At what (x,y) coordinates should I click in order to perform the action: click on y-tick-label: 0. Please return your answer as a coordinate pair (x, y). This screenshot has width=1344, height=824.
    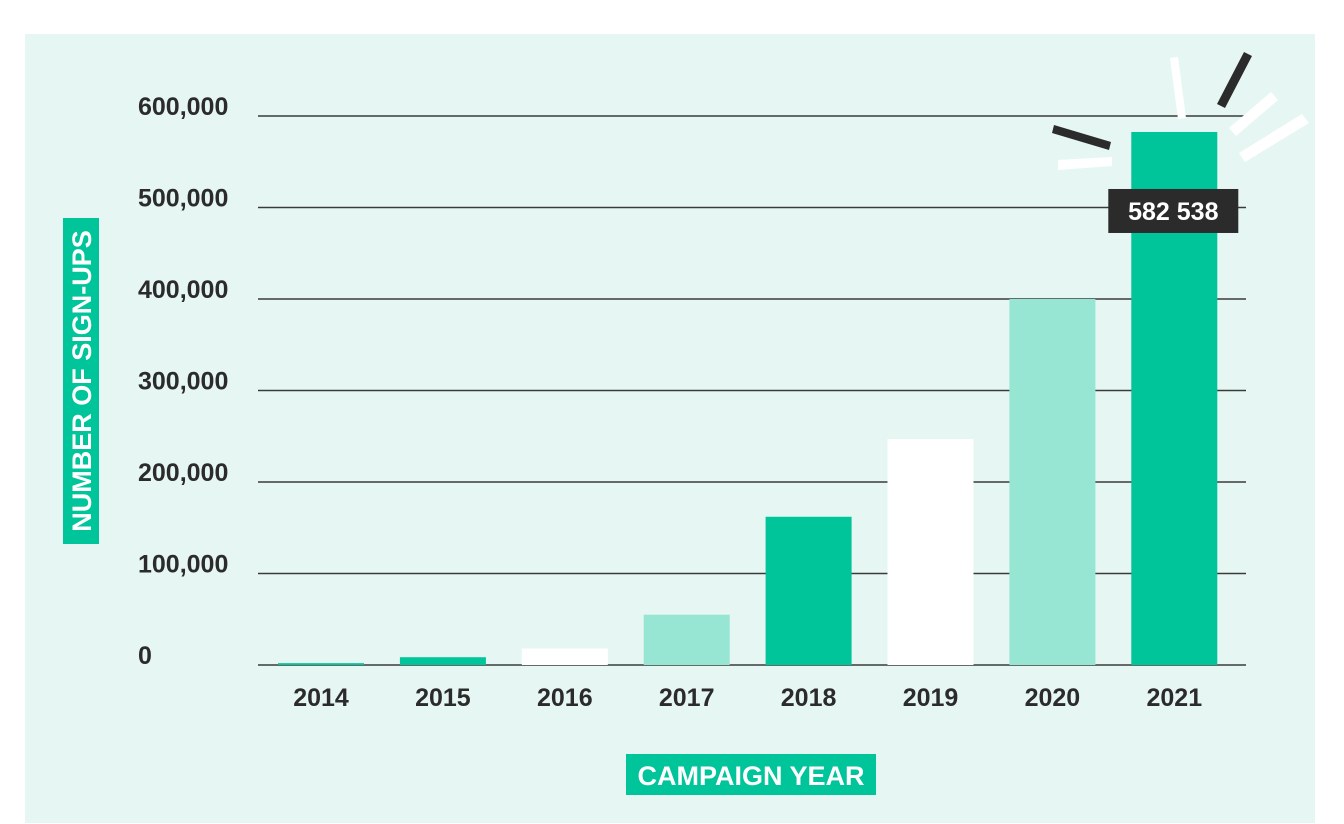
    Looking at the image, I should click on (145, 656).